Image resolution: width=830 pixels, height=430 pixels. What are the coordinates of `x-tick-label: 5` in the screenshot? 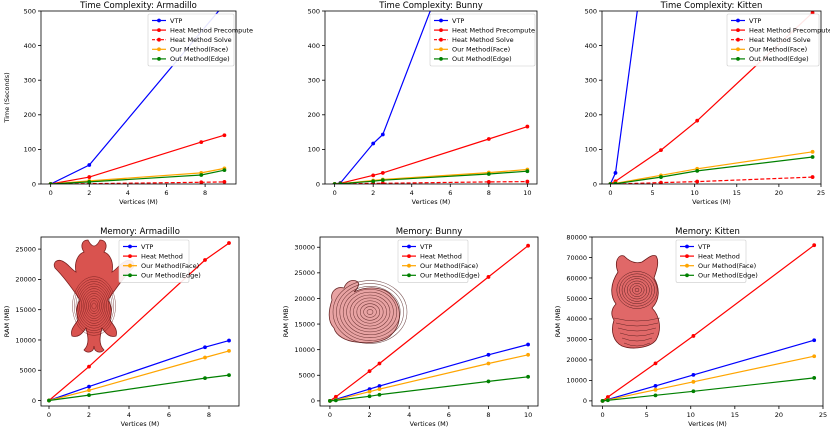 It's located at (647, 415).